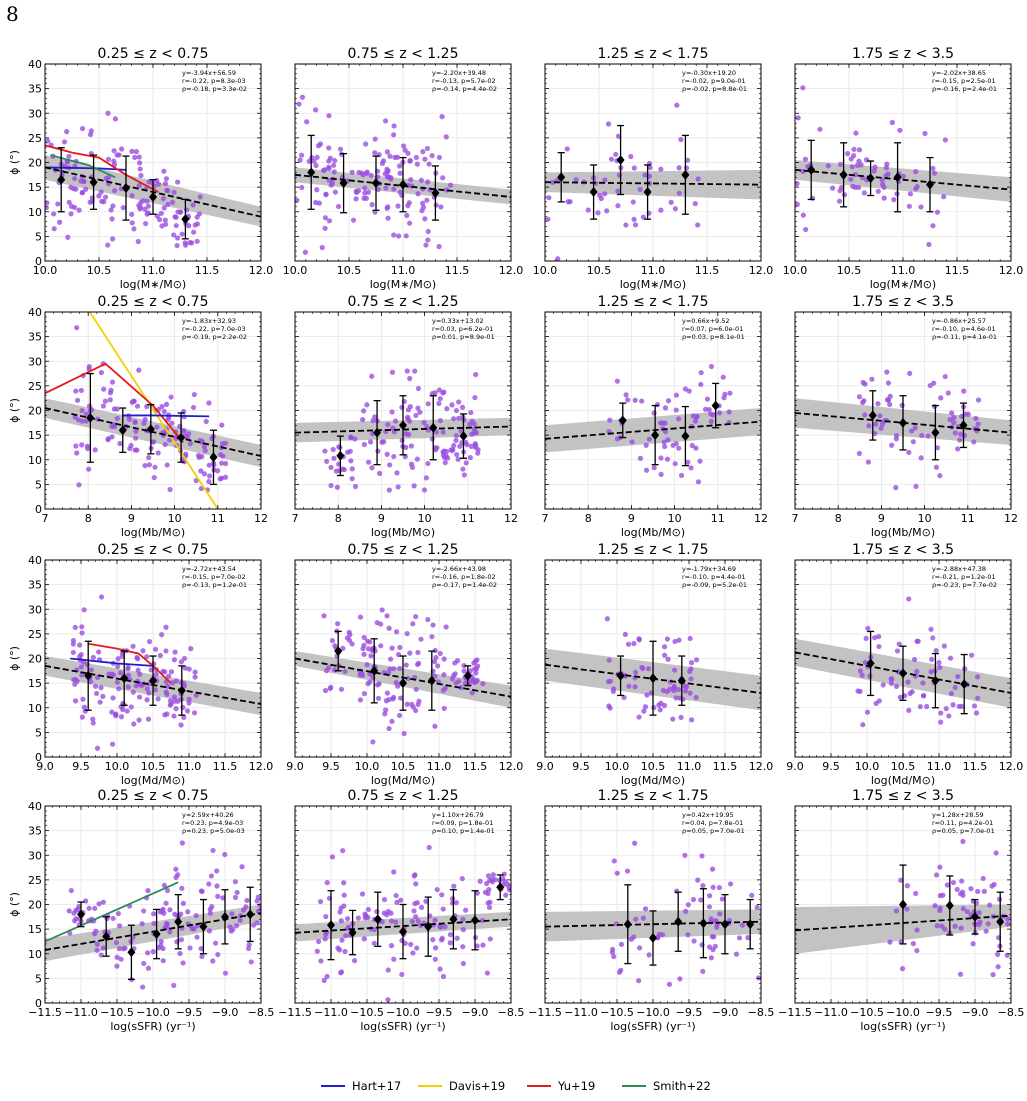 This screenshot has width=1027, height=1101. Describe the element at coordinates (131, 518) in the screenshot. I see `x-tick-label: 9` at that location.